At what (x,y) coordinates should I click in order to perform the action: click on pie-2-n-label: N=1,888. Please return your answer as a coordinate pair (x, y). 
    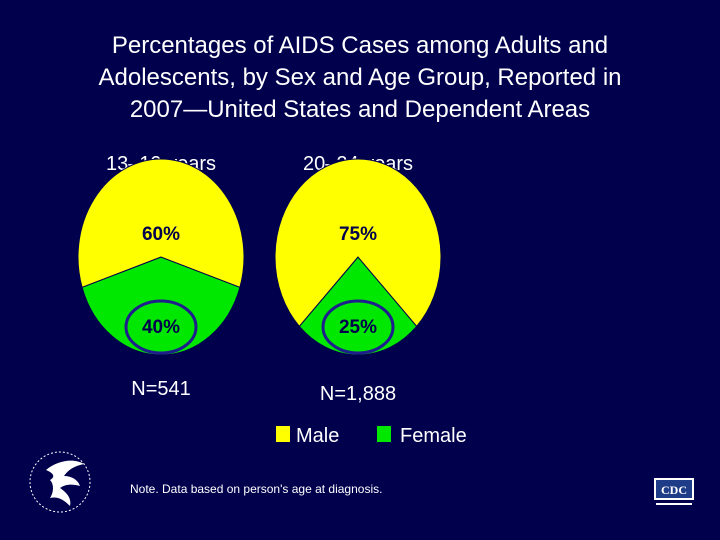
    Looking at the image, I should click on (358, 394).